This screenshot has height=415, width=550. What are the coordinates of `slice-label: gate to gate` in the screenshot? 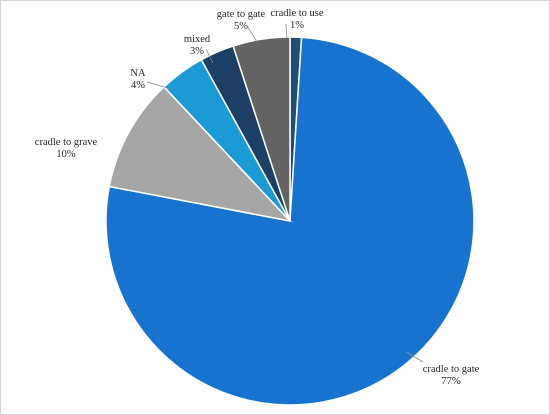 It's located at (241, 14).